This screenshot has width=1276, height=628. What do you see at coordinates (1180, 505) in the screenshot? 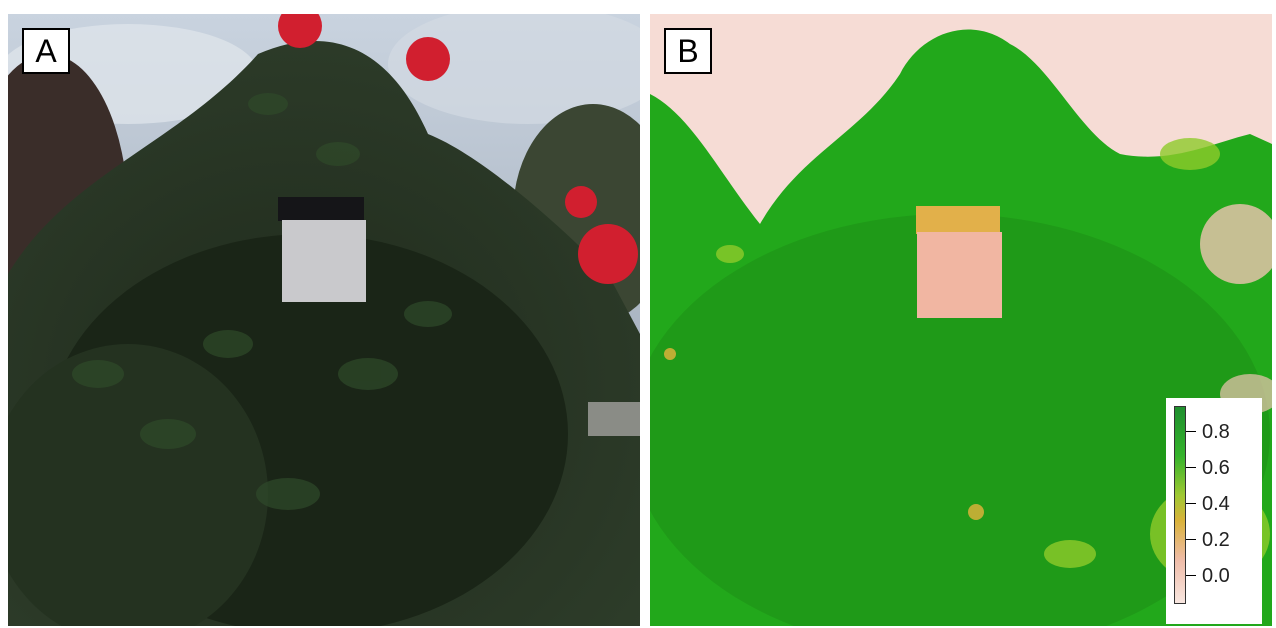
I see `color-scale-bar` at bounding box center [1180, 505].